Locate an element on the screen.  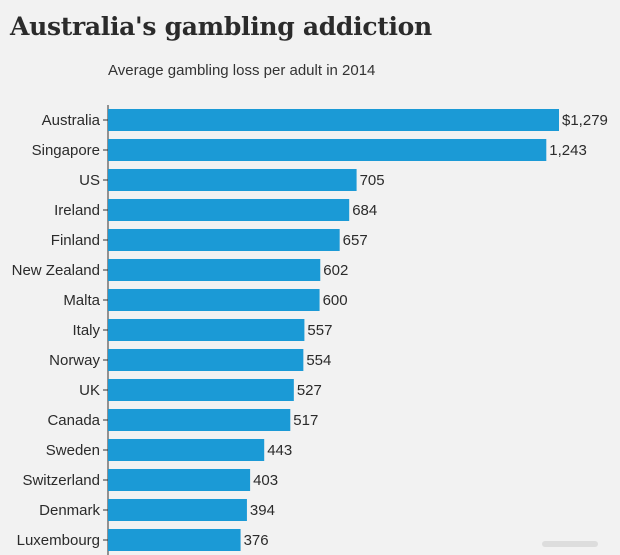
bar-australia is located at coordinates (333, 120).